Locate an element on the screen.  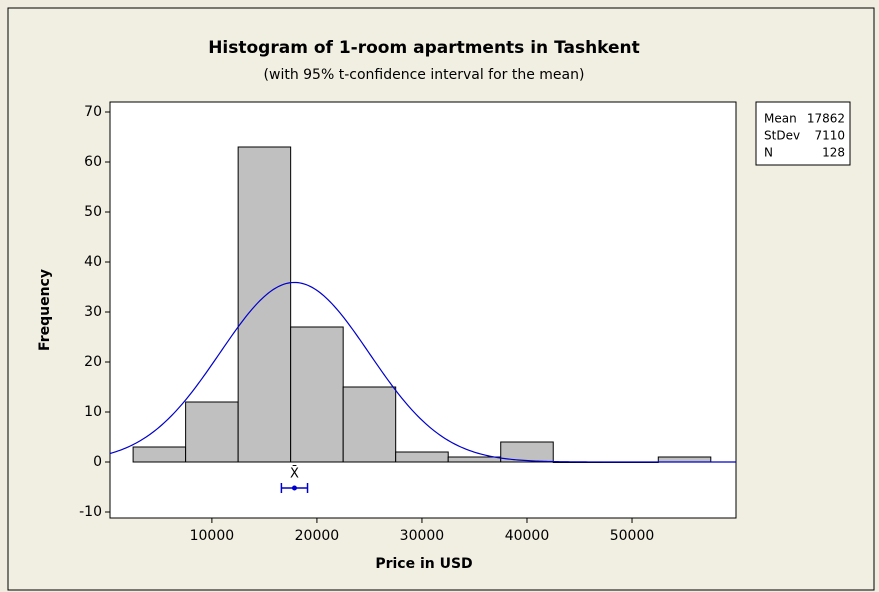
x-tick-label: 20000 is located at coordinates (317, 536).